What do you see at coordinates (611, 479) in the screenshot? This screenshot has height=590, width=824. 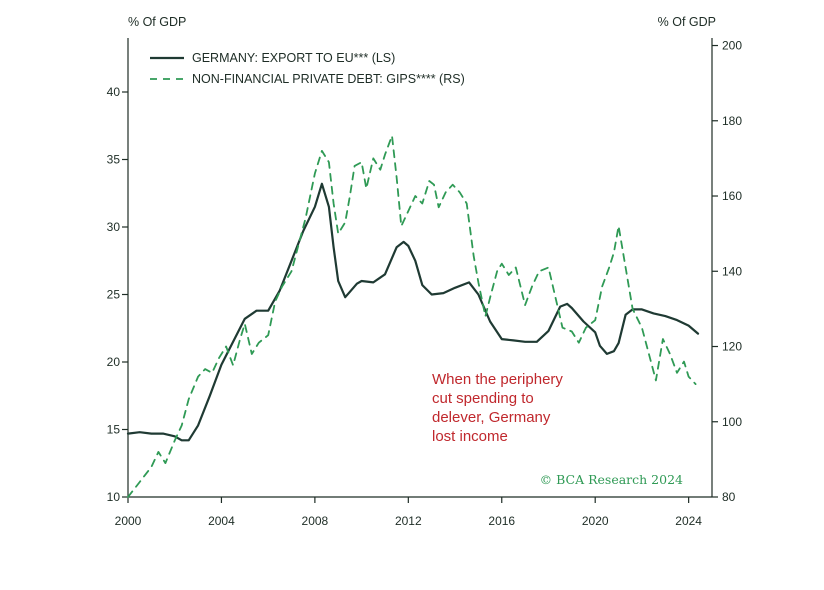 I see `credit-text: © BCA Research 2024` at bounding box center [611, 479].